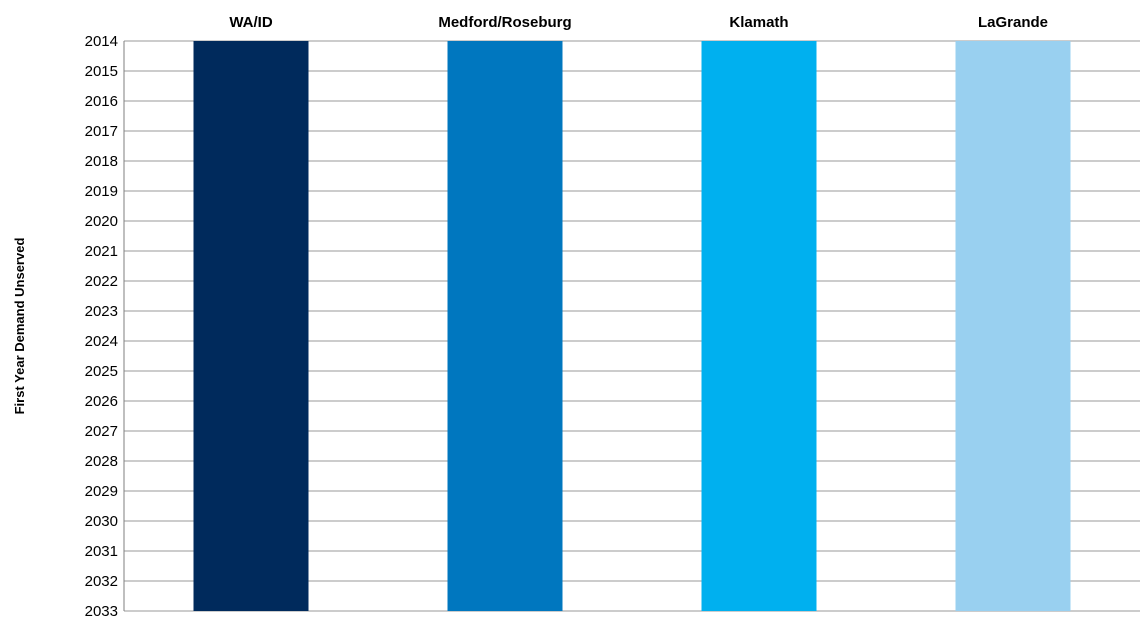 The width and height of the screenshot is (1140, 617). Describe the element at coordinates (101, 281) in the screenshot. I see `y-tick-label: 2022` at that location.